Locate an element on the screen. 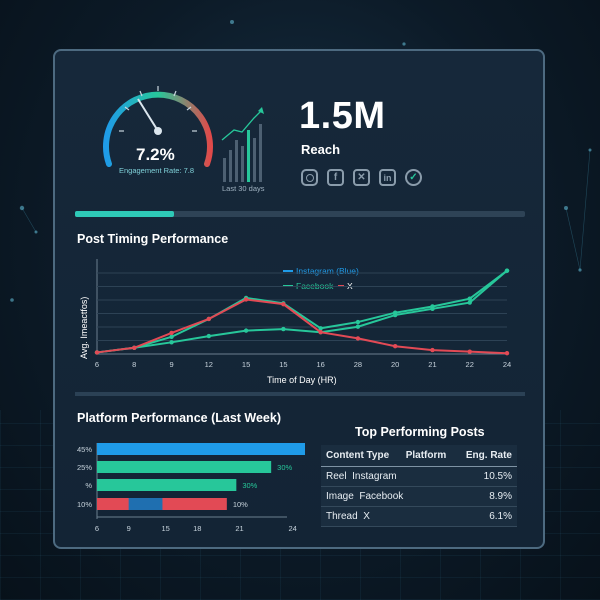 The width and height of the screenshot is (600, 600). x-tick-label: 22 is located at coordinates (470, 364).